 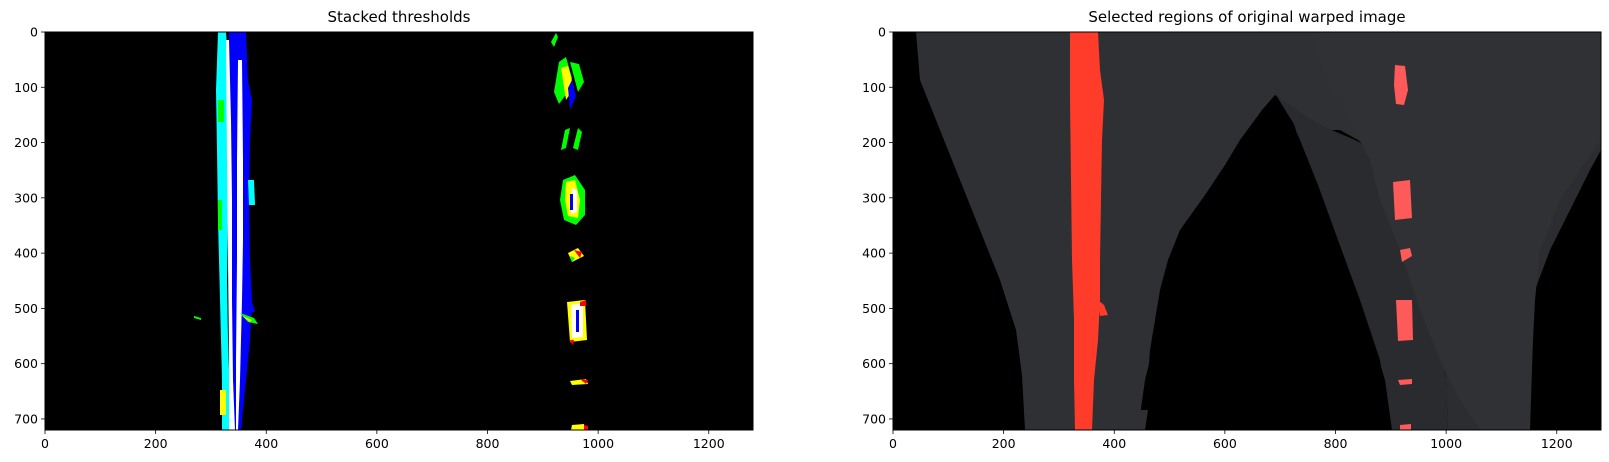 I want to click on right-y-tick-label: 200, so click(x=874, y=142).